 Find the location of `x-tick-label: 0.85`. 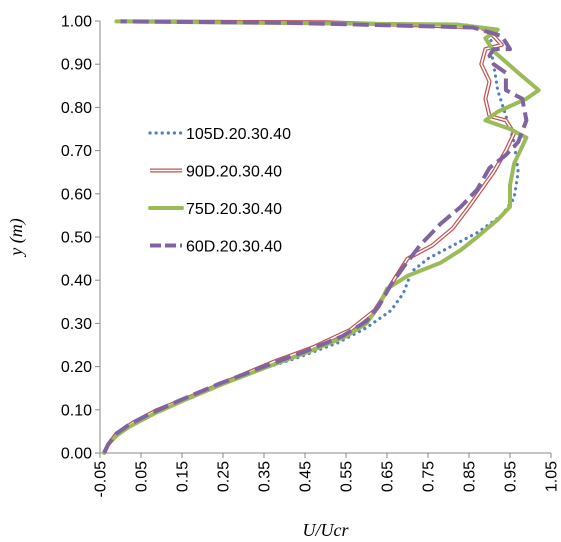

x-tick-label: 0.85 is located at coordinates (470, 476).